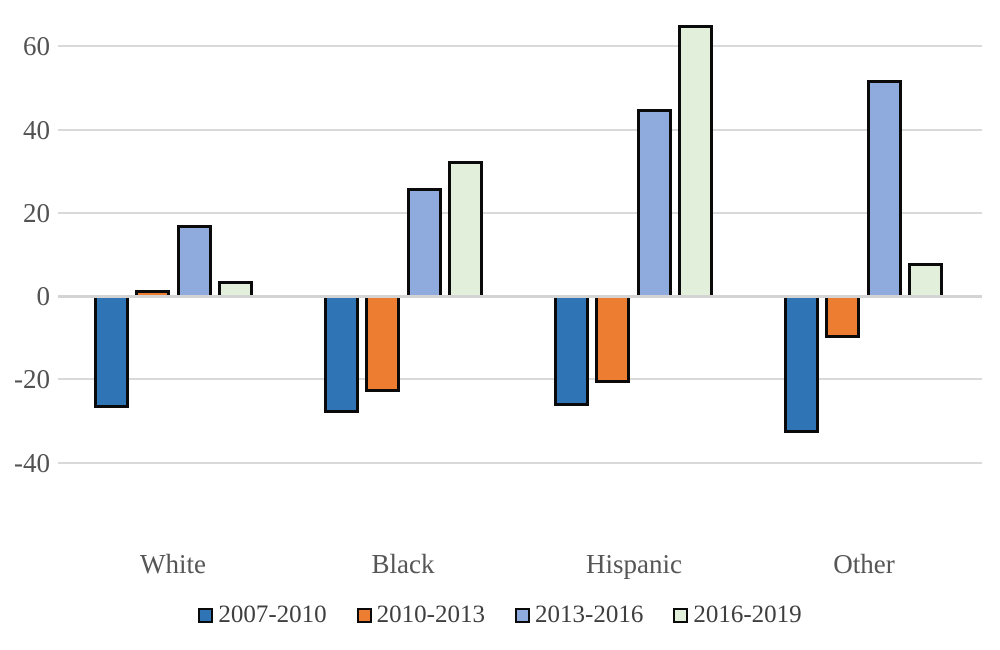 The height and width of the screenshot is (650, 1000). I want to click on bar-2016-2019-other, so click(925, 279).